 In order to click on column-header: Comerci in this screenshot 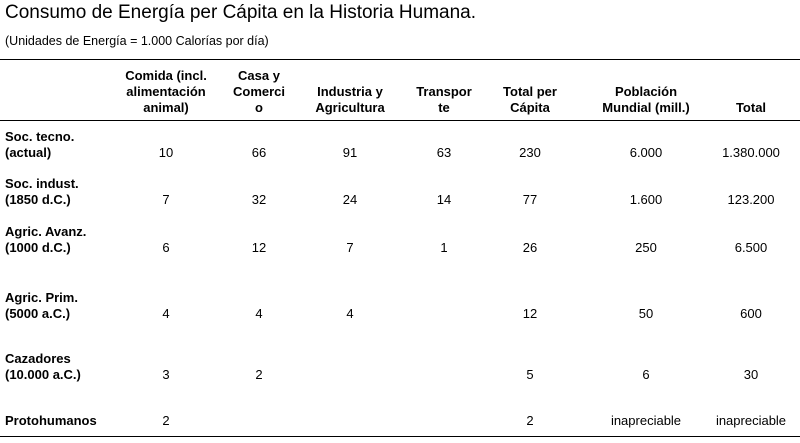, I will do `click(259, 91)`.